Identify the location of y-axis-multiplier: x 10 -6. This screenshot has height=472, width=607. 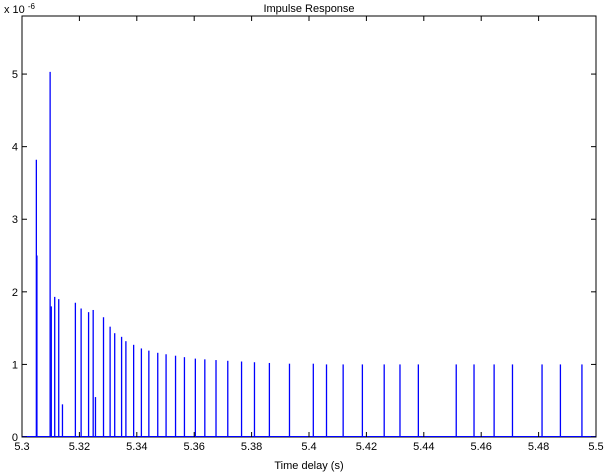
(20, 9).